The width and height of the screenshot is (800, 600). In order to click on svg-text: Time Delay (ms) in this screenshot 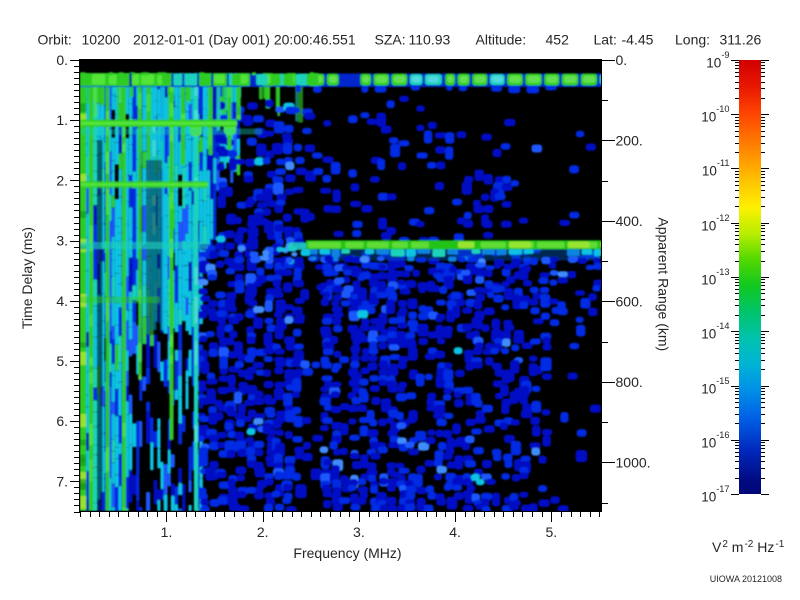, I will do `click(27, 278)`.